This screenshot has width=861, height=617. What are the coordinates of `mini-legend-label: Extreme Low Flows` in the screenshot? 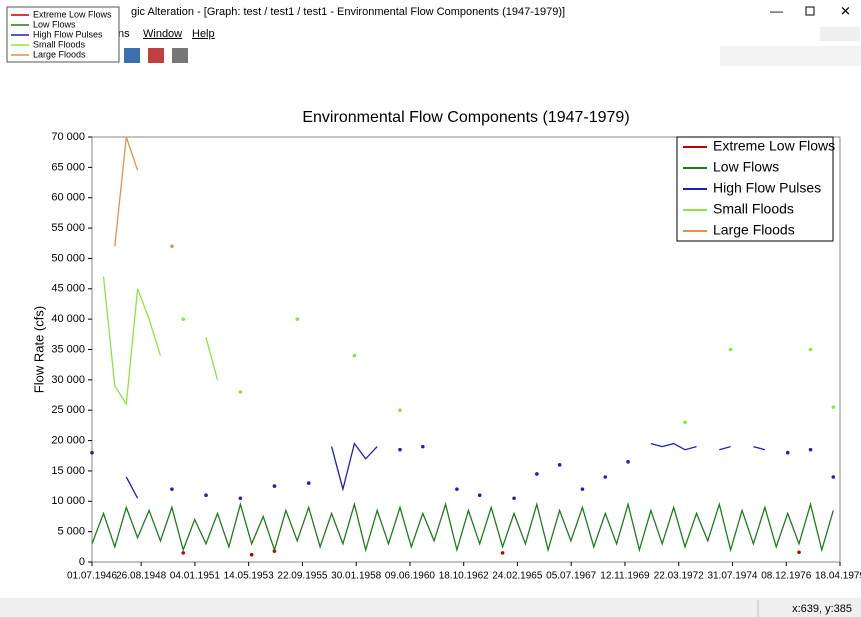 It's located at (72, 14).